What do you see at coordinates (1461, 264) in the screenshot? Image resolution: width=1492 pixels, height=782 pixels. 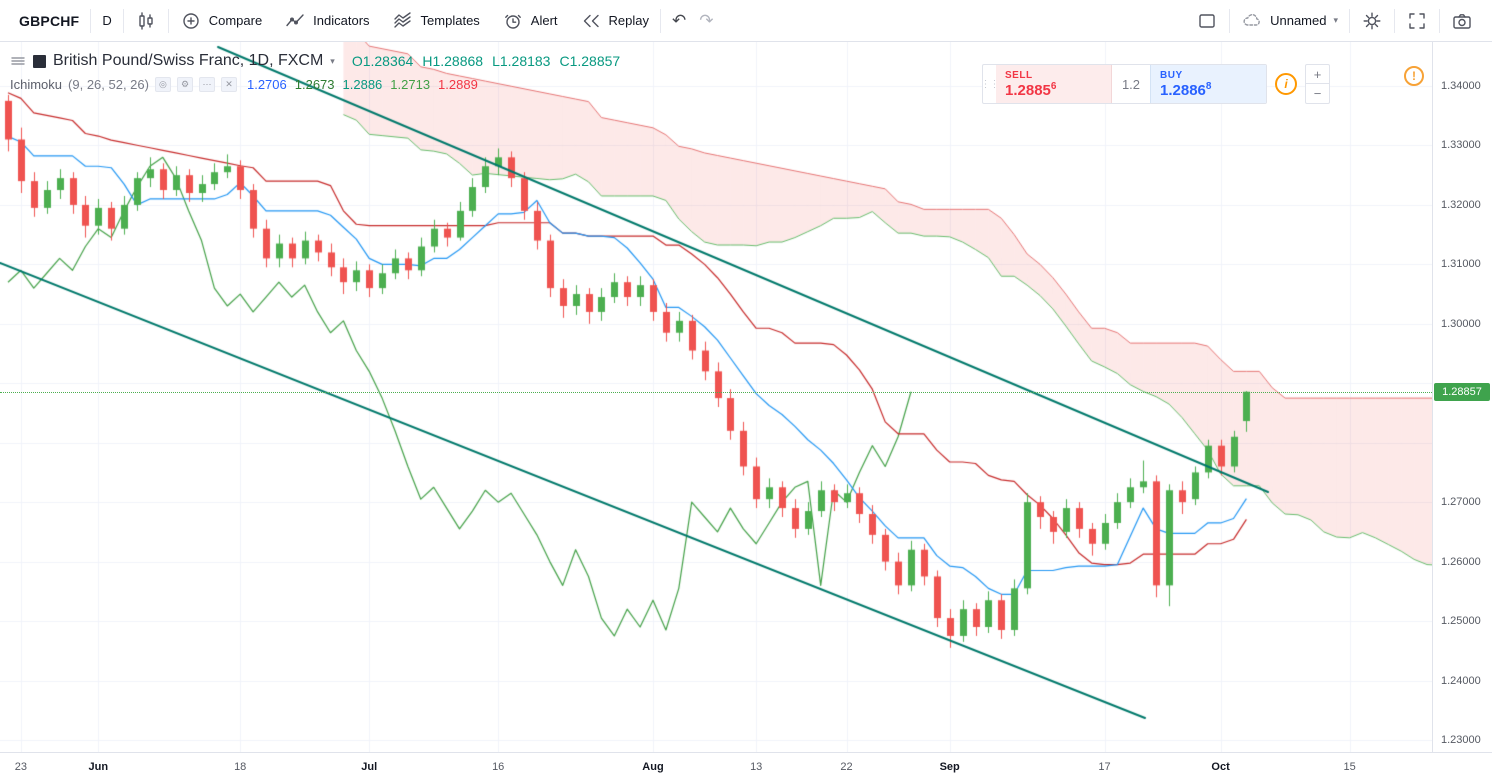 I see `price-axis-label: 1.31000` at bounding box center [1461, 264].